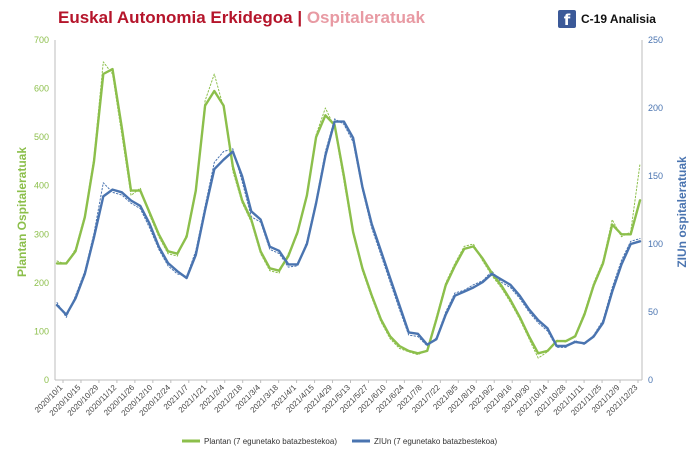 This screenshot has width=700, height=457. Describe the element at coordinates (41, 234) in the screenshot. I see `y-left-tick-label: 300` at that location.